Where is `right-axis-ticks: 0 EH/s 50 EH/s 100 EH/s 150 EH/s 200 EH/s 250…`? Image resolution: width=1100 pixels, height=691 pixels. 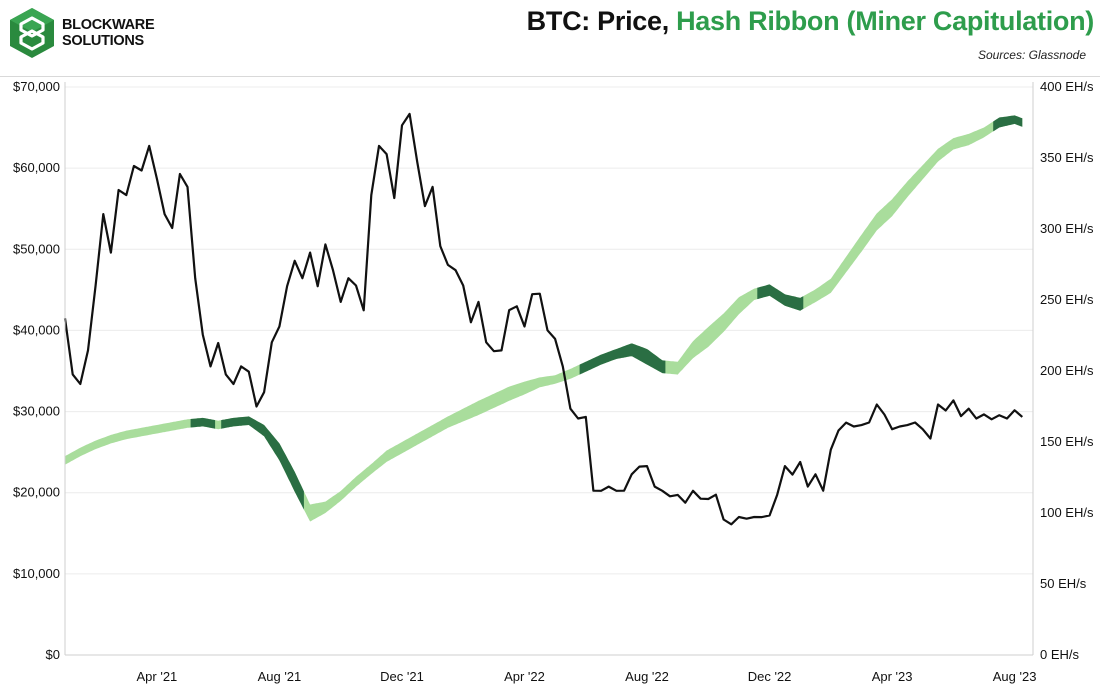 right-axis-ticks: 0 EH/s 50 EH/s 100 EH/s 150 EH/s 200 EH/s 250… is located at coordinates (1067, 370).